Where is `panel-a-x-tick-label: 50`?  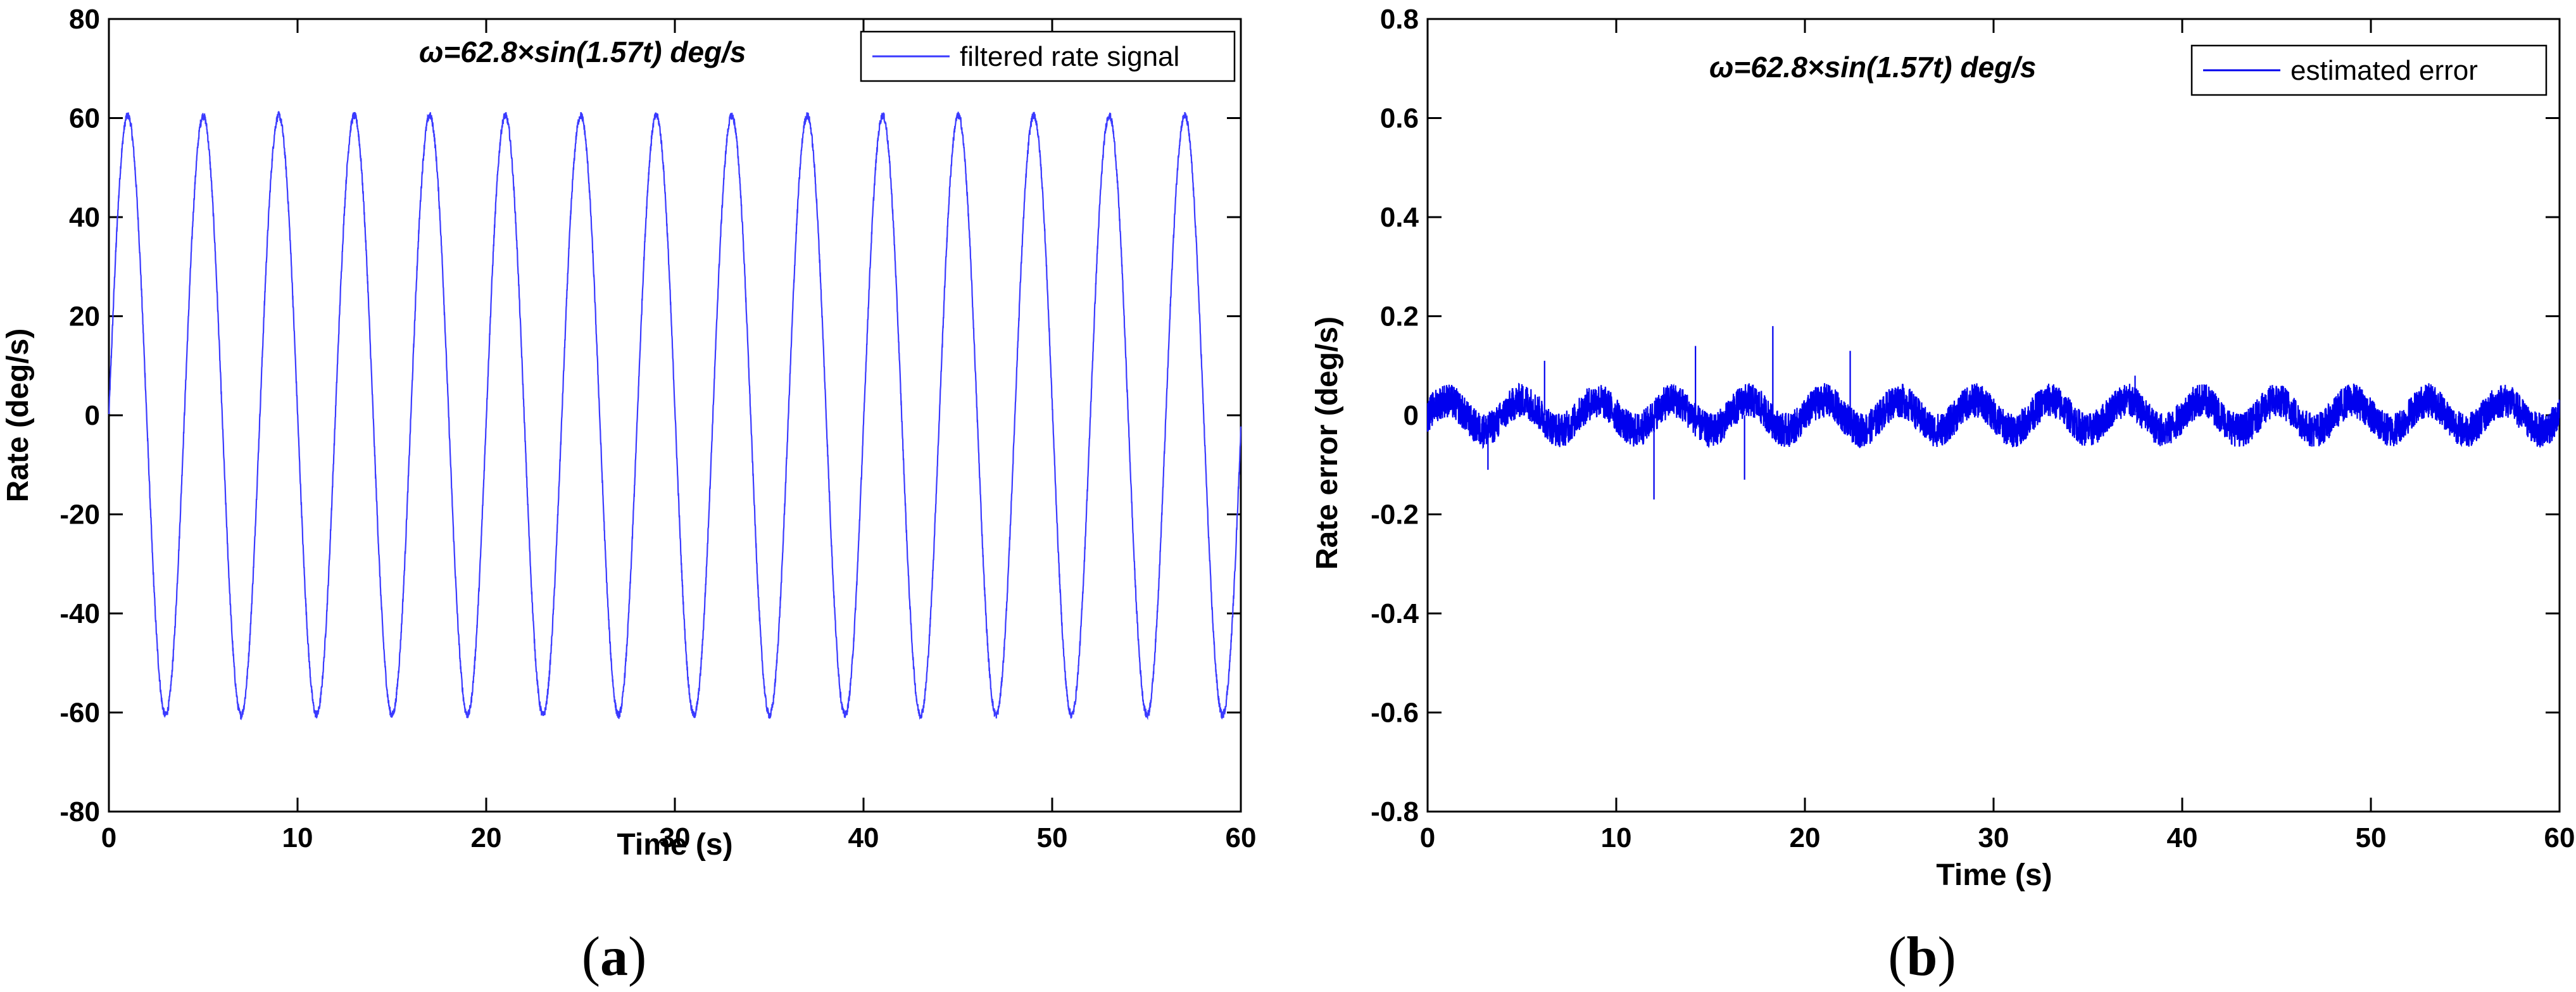
panel-a-x-tick-label: 50 is located at coordinates (1052, 837).